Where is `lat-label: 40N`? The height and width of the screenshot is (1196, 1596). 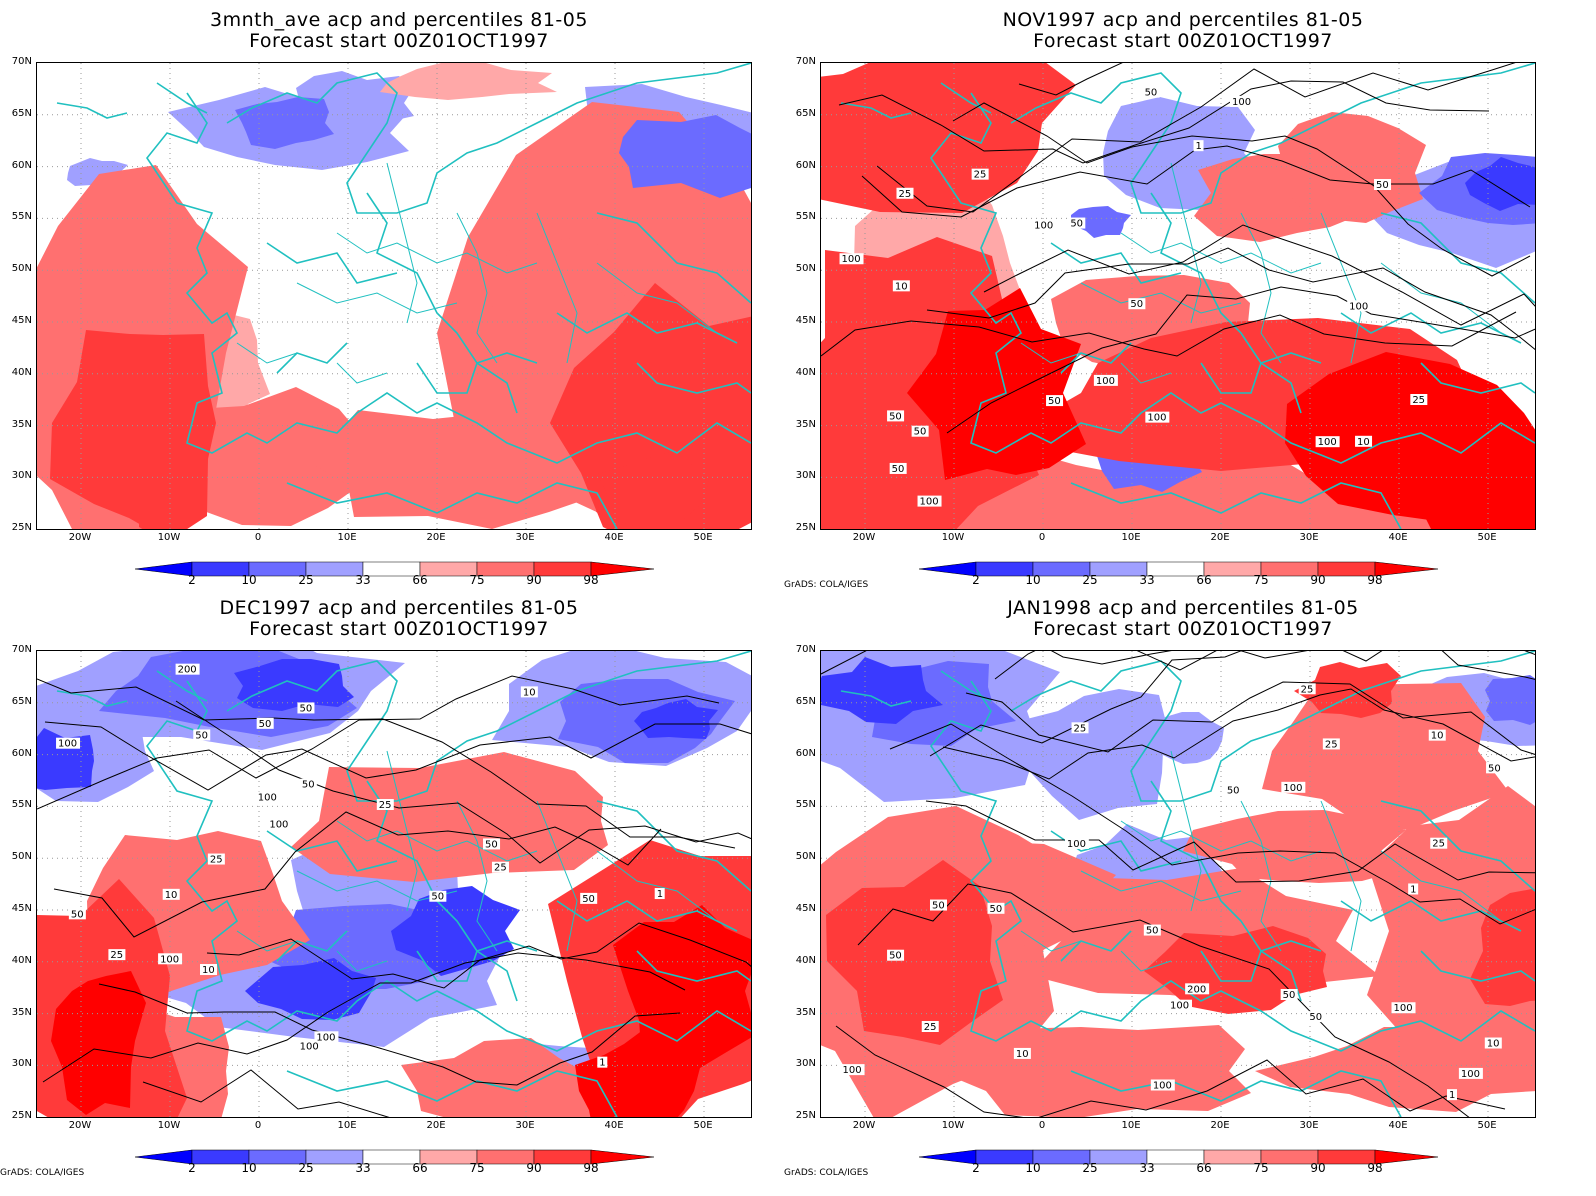
lat-label: 40N is located at coordinates (805, 960).